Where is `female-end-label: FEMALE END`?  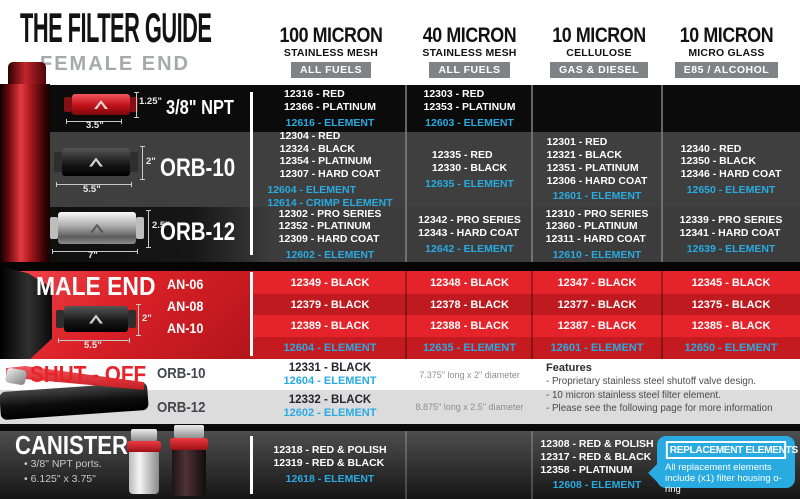 female-end-label: FEMALE END is located at coordinates (115, 64).